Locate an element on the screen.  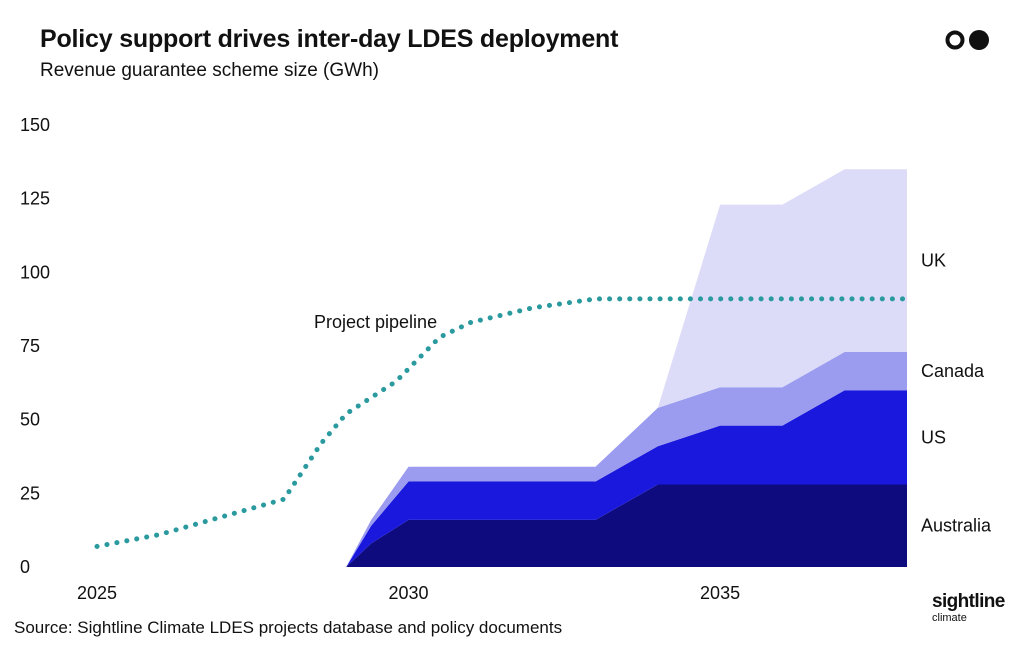
y-tick-label: 150 is located at coordinates (35, 125).